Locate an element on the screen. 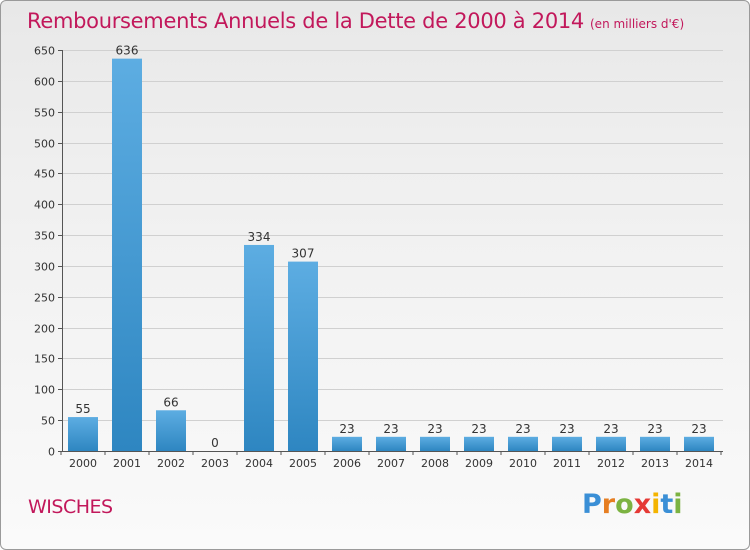 The image size is (750, 550). bar-2008 is located at coordinates (435, 443).